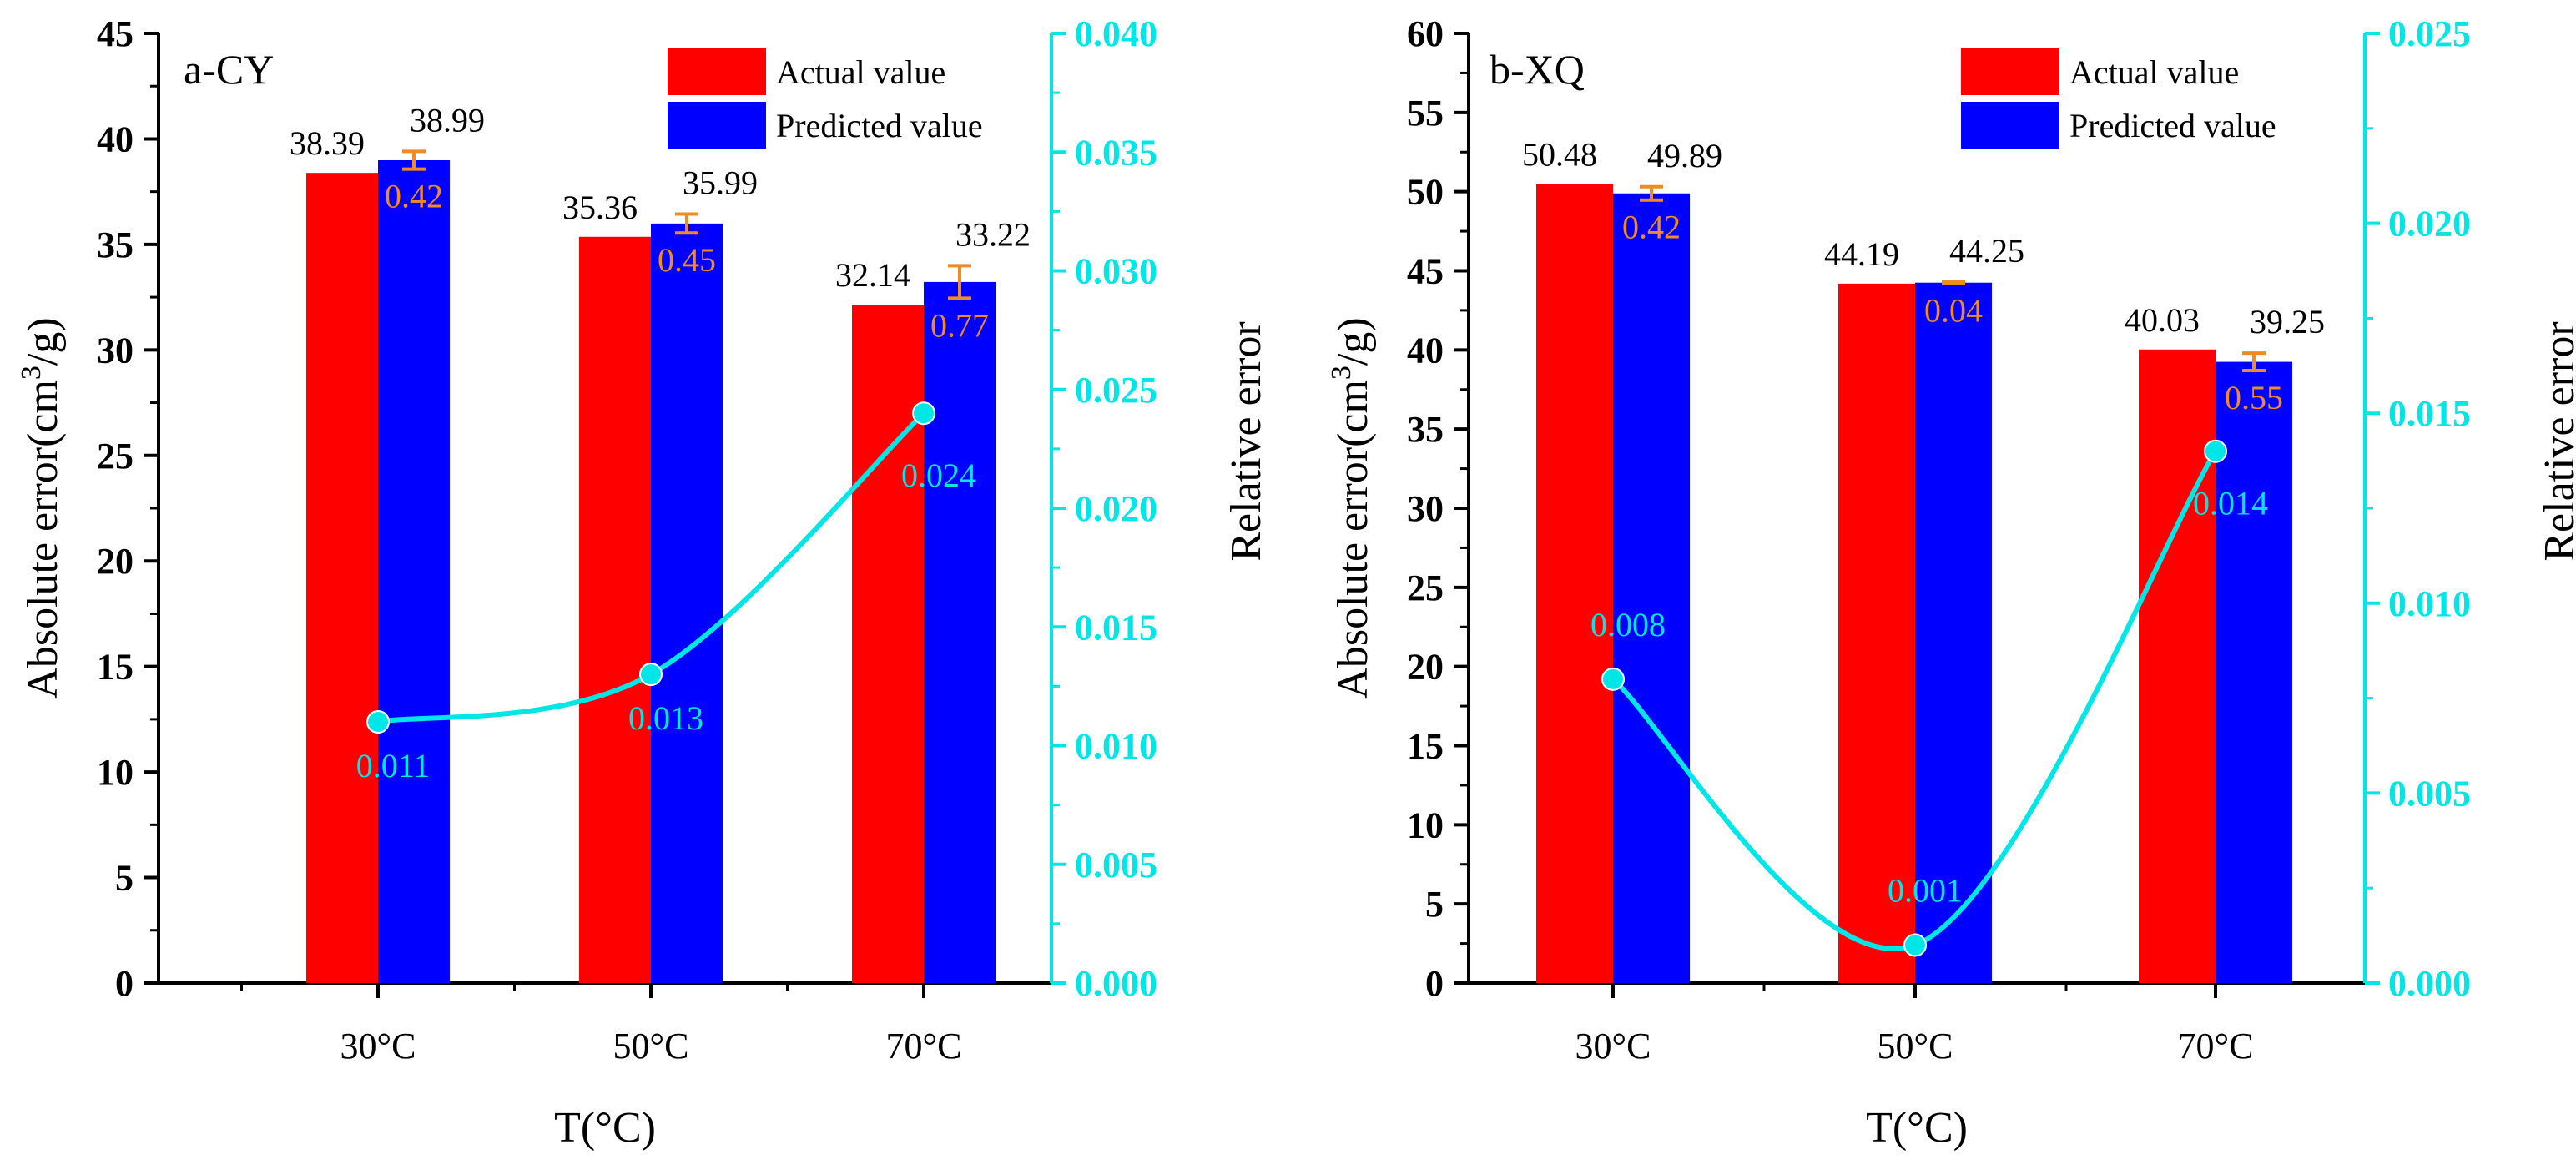 This screenshot has width=2576, height=1175. Describe the element at coordinates (1116, 271) in the screenshot. I see `y-right-tick-label: 0.030` at that location.